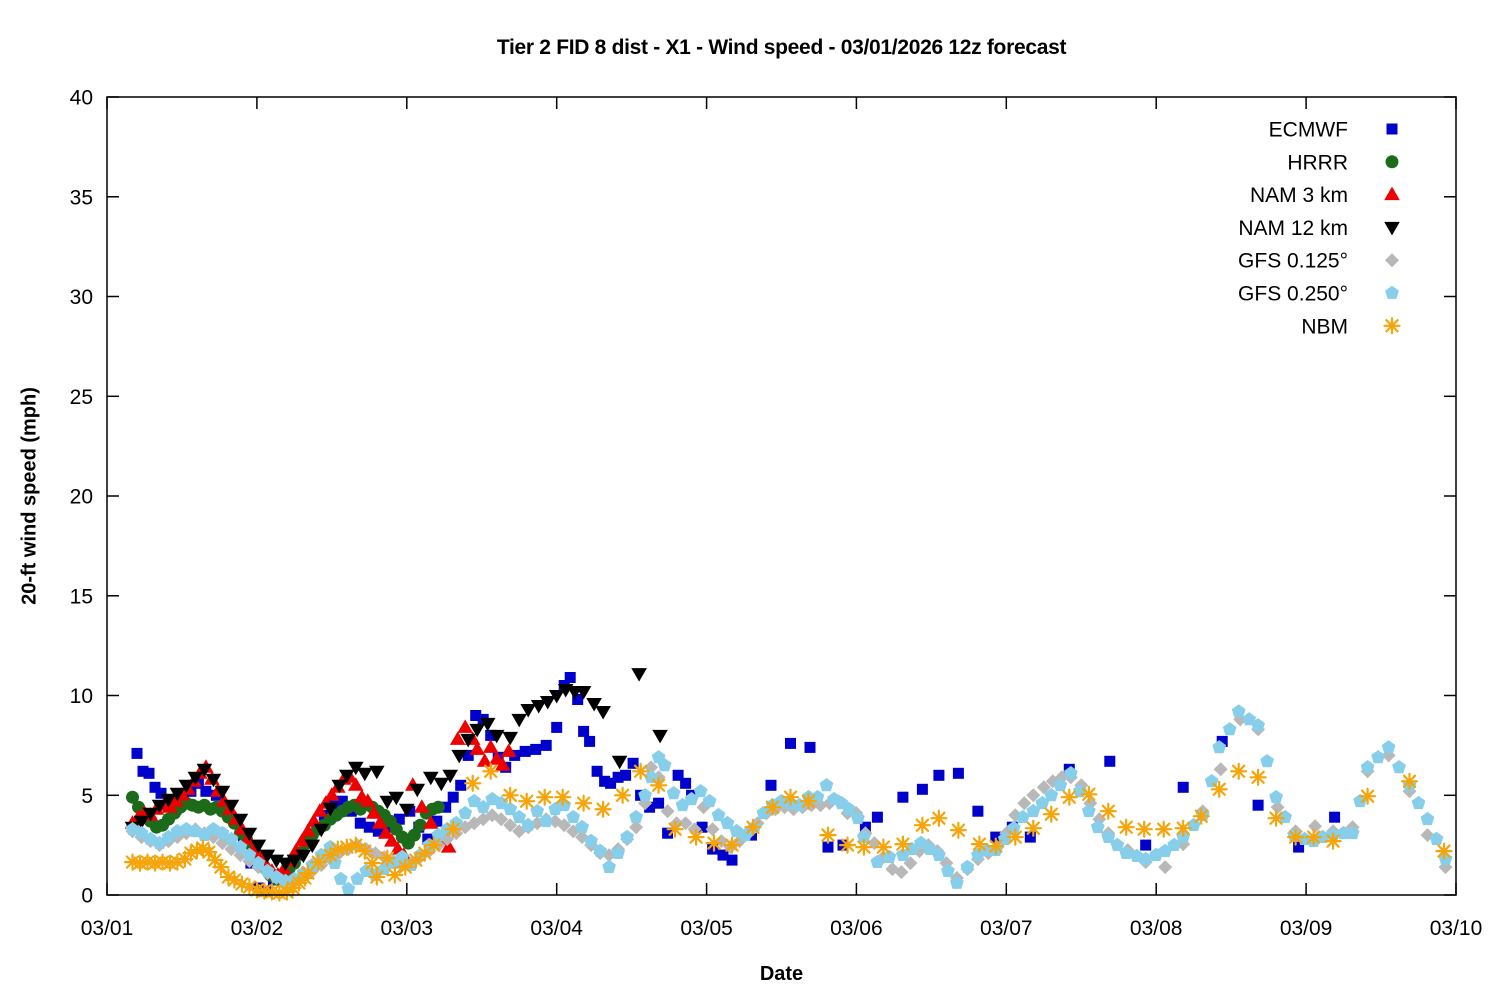  I want to click on x-tick-label: 03/05, so click(706, 928).